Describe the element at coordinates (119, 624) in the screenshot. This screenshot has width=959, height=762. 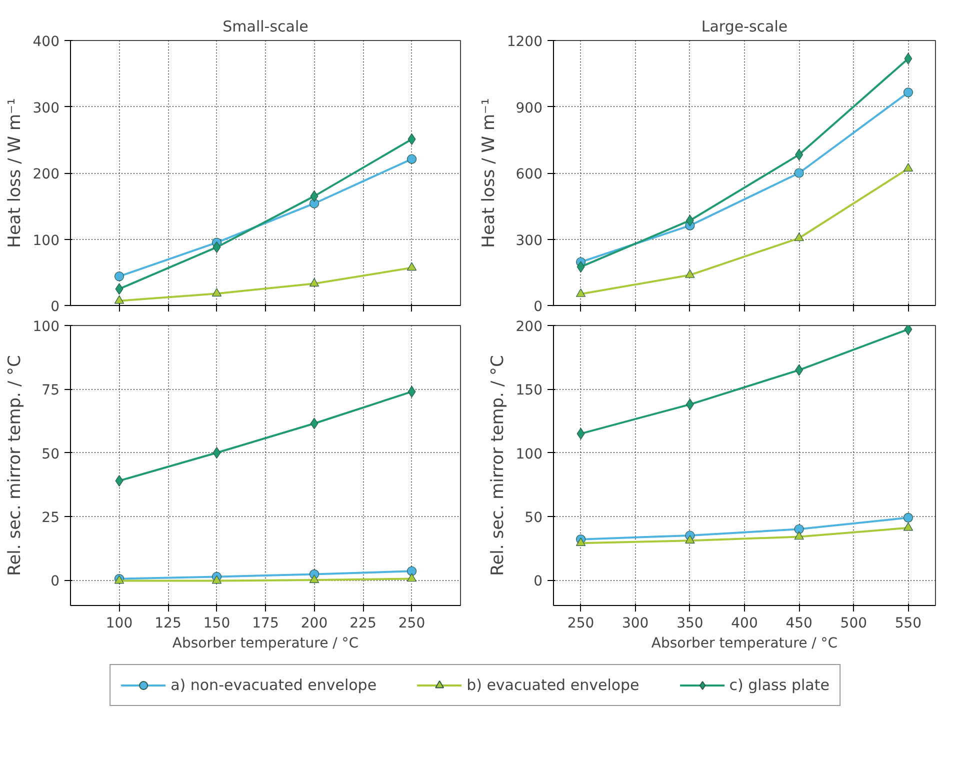
I see `x-tick-label: 100` at that location.